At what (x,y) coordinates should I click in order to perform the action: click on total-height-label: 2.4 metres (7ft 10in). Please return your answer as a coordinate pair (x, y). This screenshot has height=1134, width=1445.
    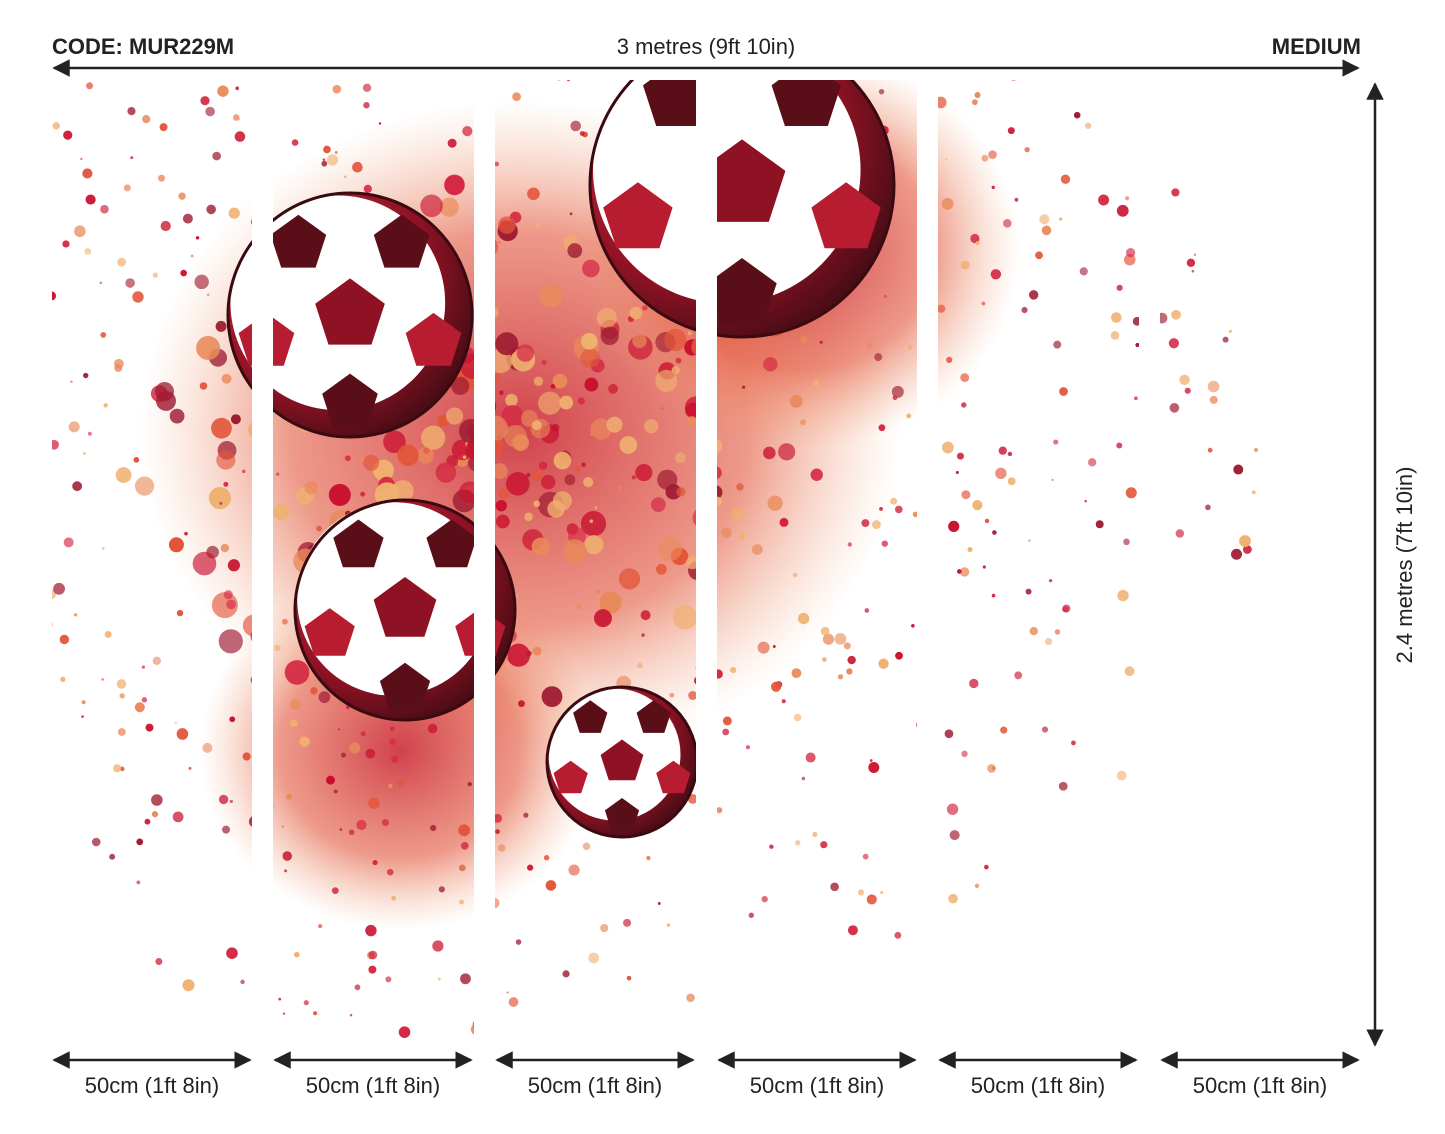
    Looking at the image, I should click on (1404, 565).